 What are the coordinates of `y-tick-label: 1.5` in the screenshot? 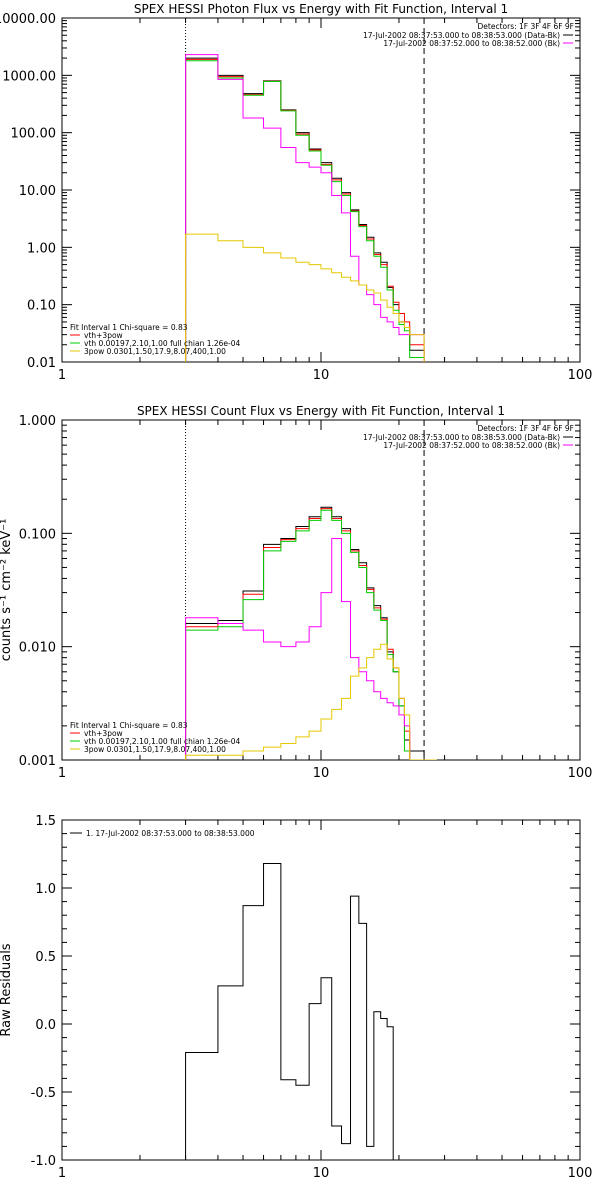 It's located at (45, 821).